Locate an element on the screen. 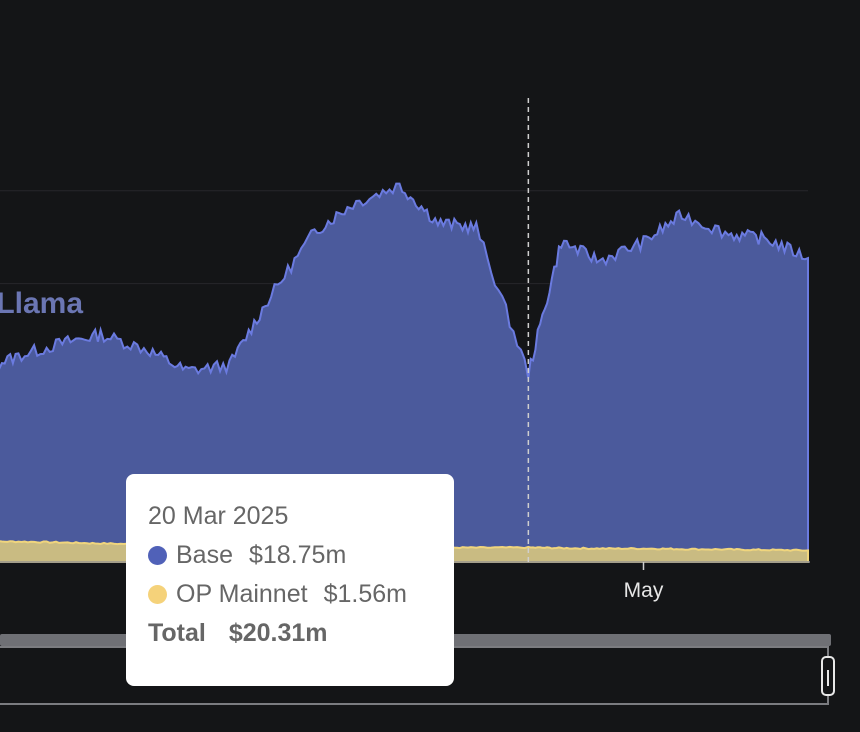 This screenshot has height=732, width=860. tooltip-row-base: Base $18.75m is located at coordinates (290, 555).